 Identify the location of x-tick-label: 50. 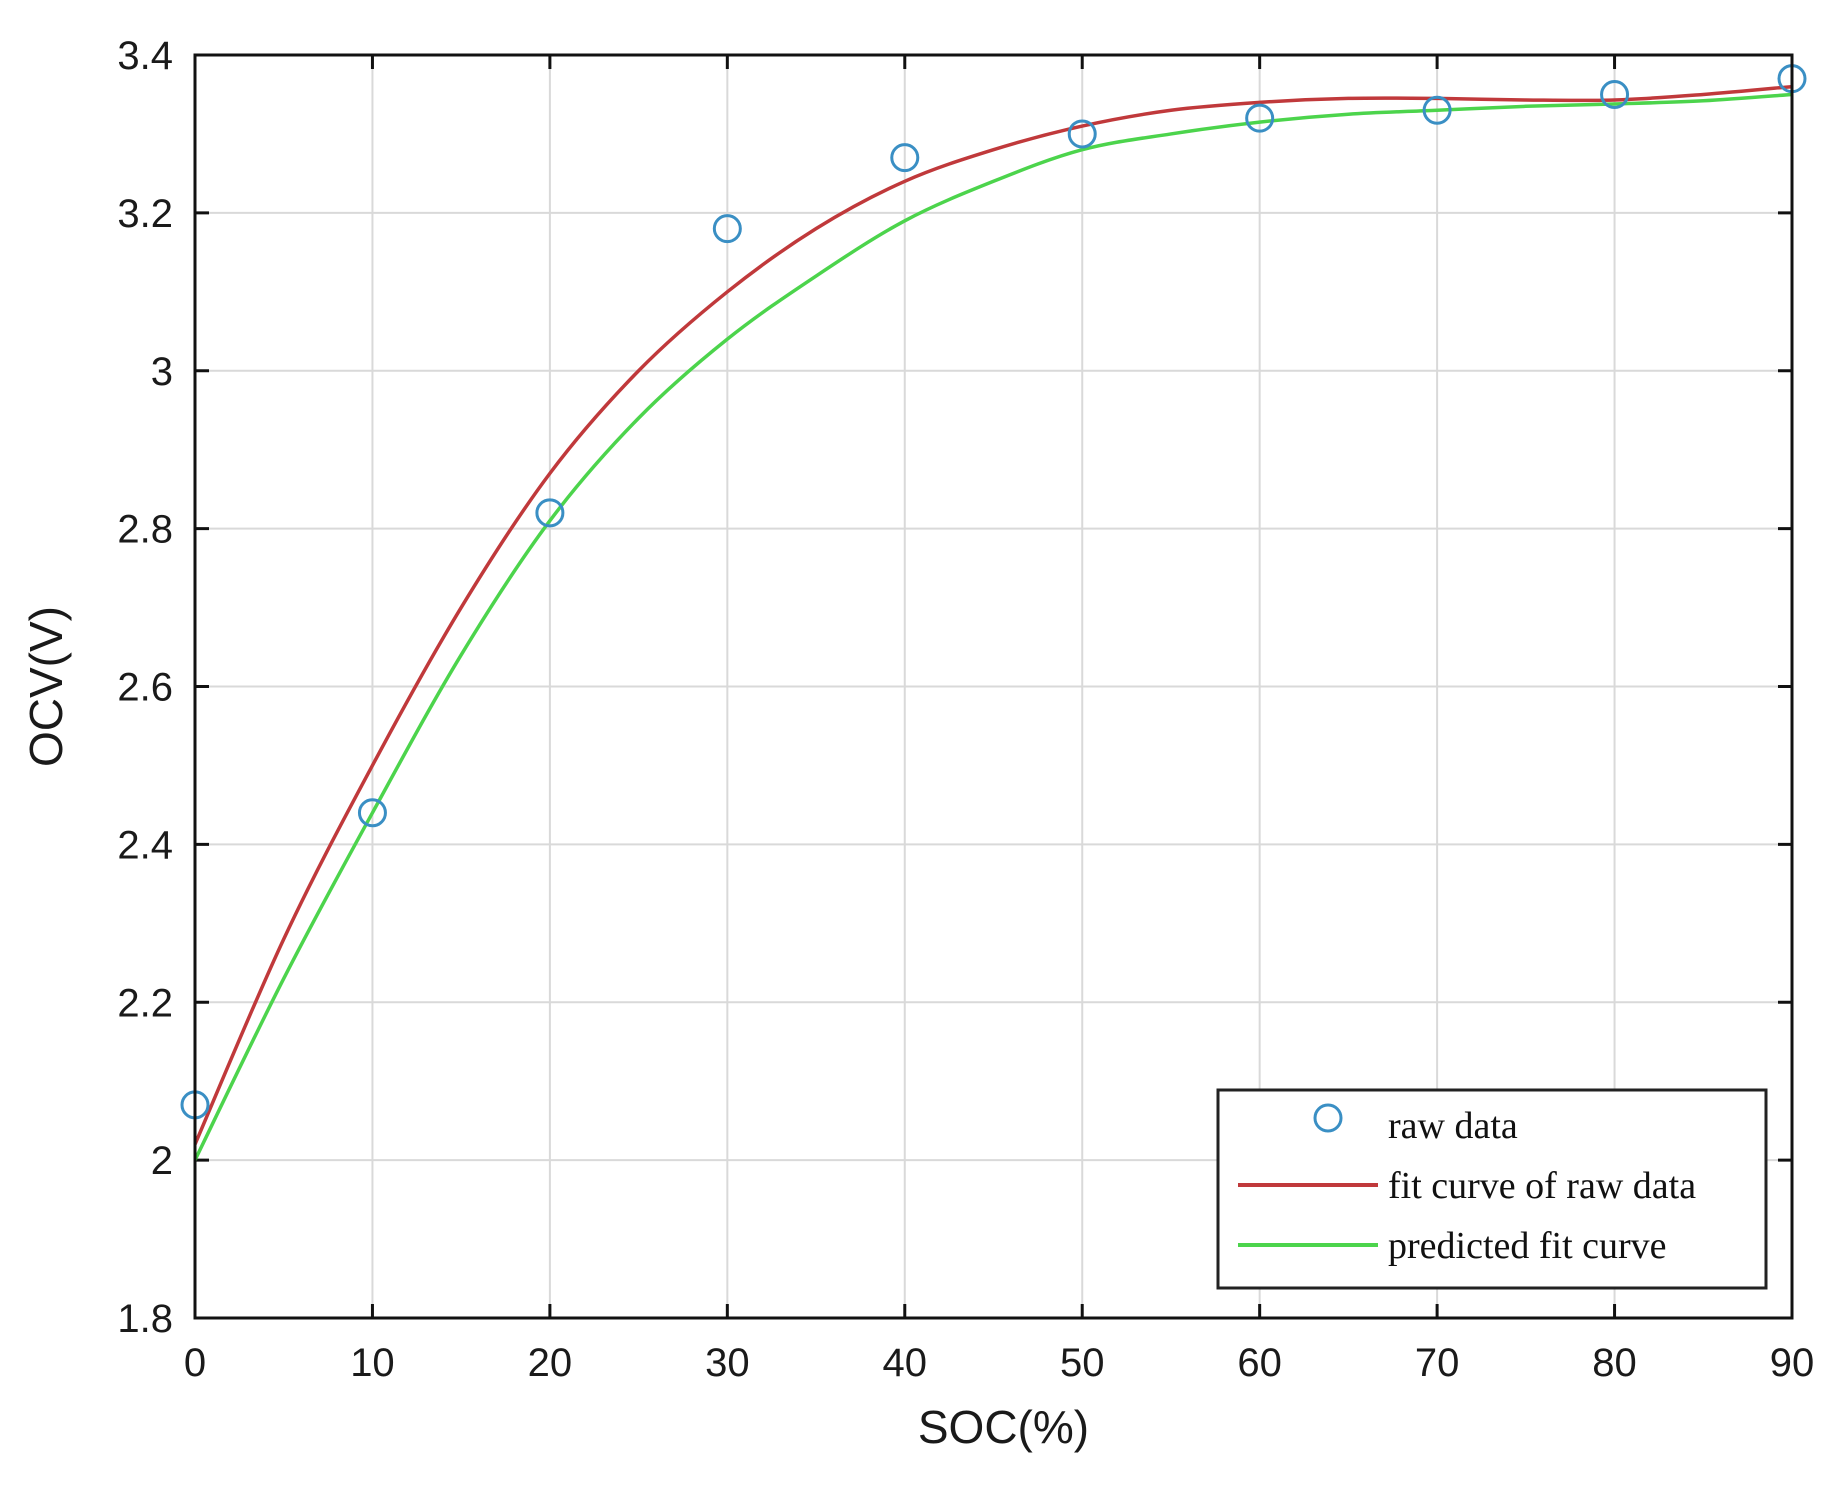
(1082, 1363).